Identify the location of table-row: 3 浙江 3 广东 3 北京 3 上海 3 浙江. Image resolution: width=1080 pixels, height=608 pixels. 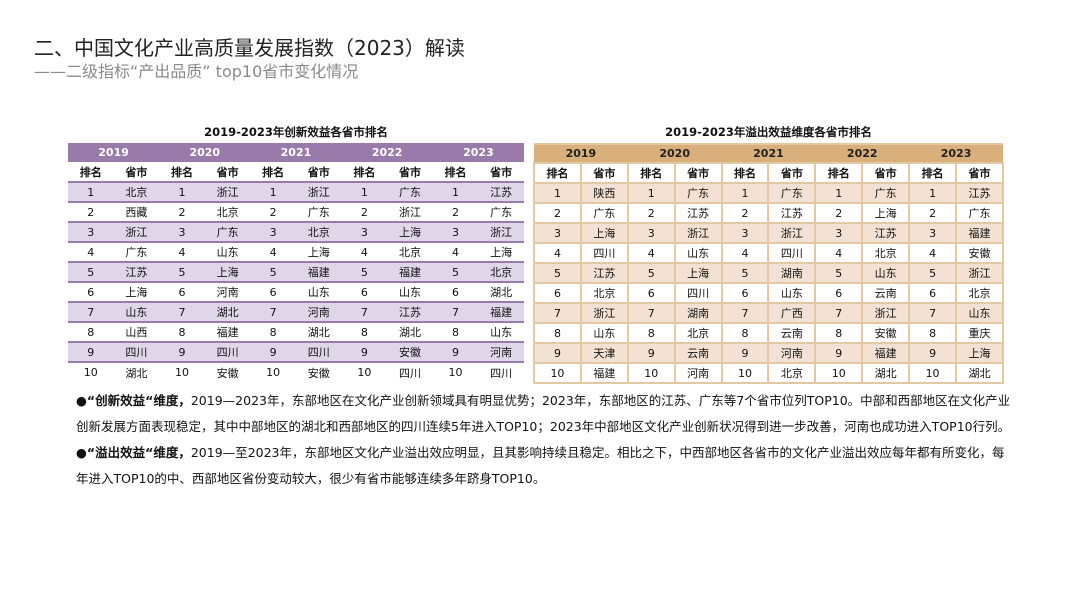
(296, 231).